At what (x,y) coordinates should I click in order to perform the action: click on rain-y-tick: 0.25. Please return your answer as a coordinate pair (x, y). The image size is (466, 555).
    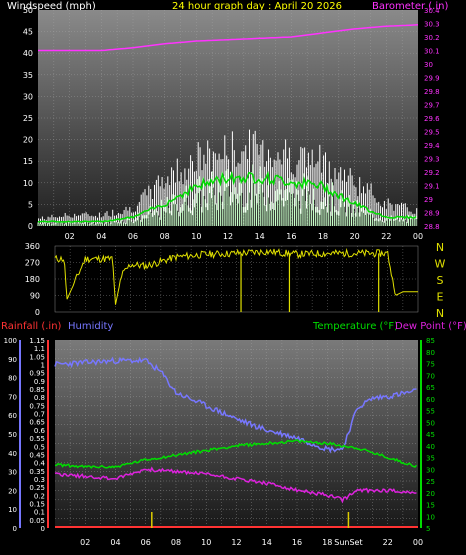
    Looking at the image, I should click on (37, 488).